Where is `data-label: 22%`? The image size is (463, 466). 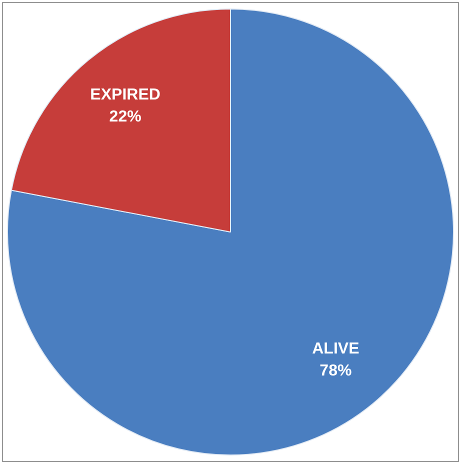
data-label: 22% is located at coordinates (125, 117).